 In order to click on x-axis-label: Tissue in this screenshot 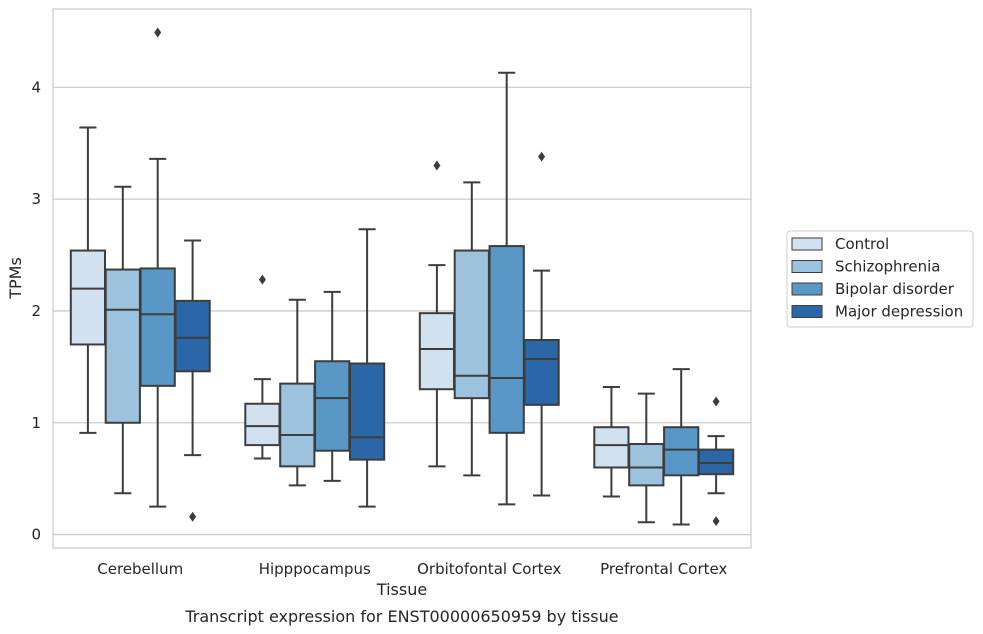, I will do `click(401, 589)`.